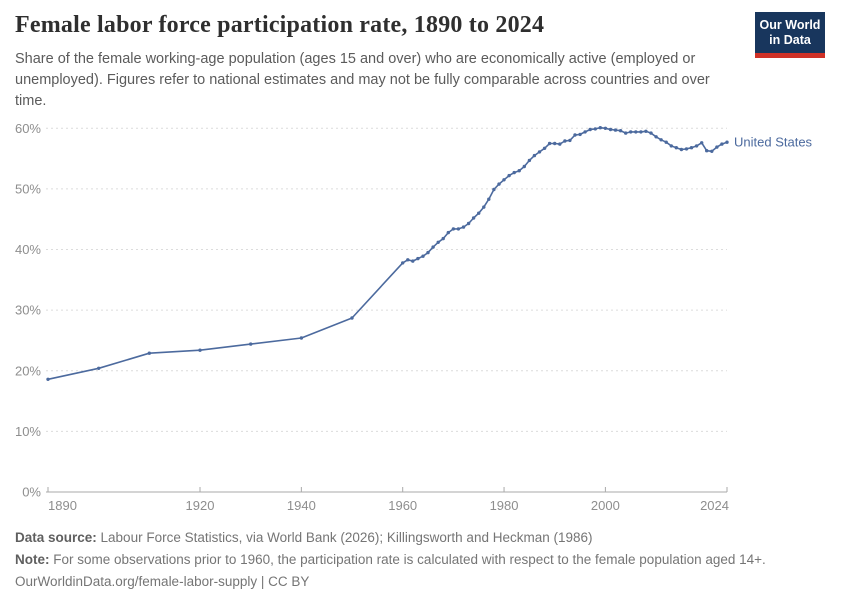  Describe the element at coordinates (56, 537) in the screenshot. I see `data-source-label: Data source:` at that location.